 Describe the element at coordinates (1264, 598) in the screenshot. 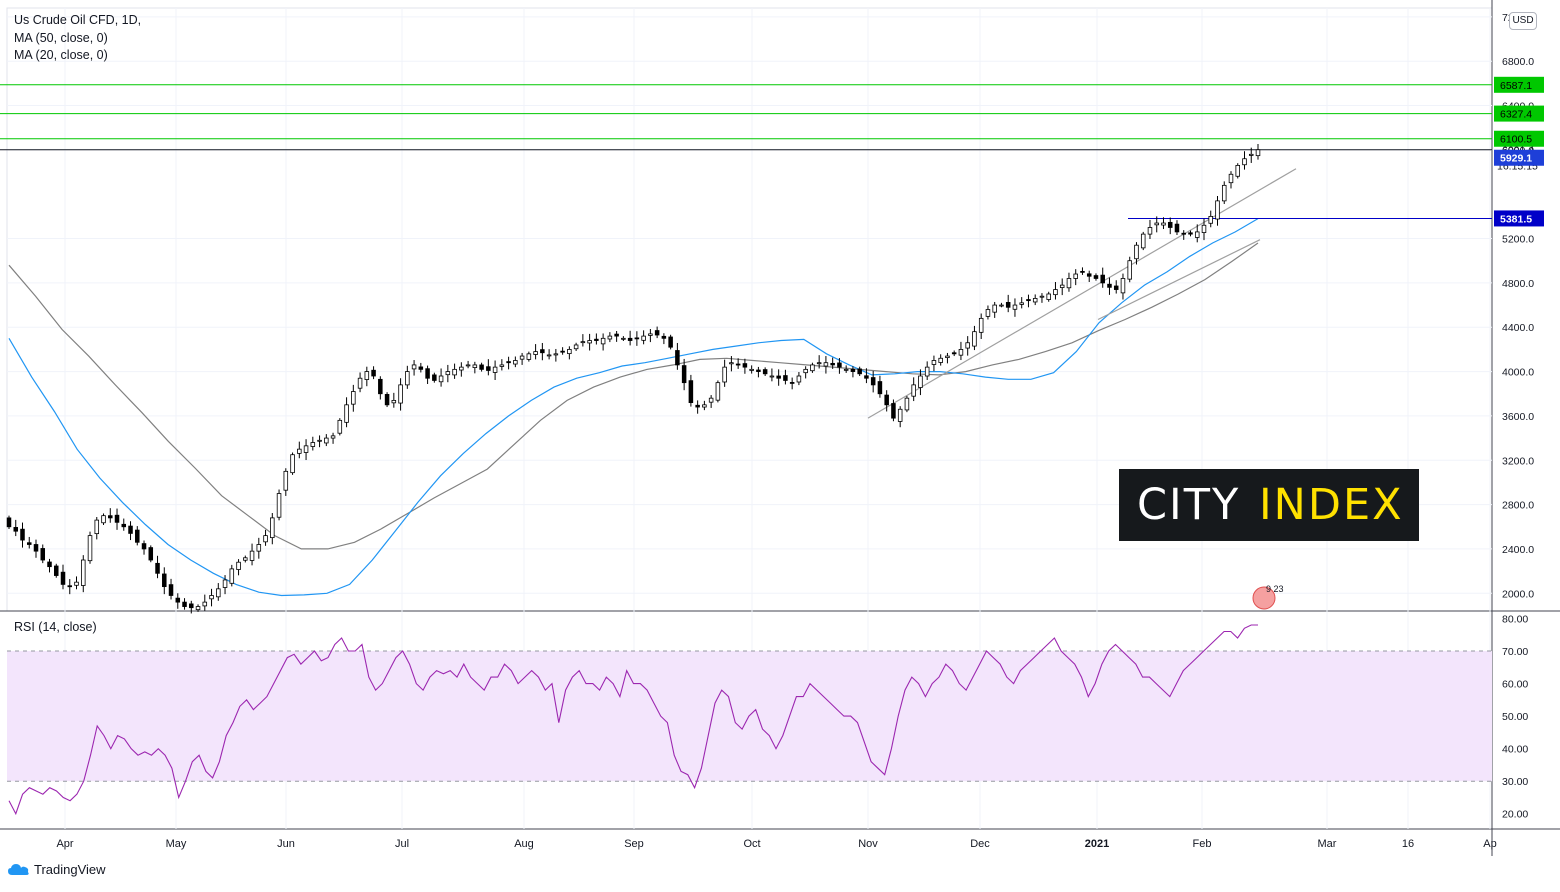

I see `event-flag-icon` at that location.